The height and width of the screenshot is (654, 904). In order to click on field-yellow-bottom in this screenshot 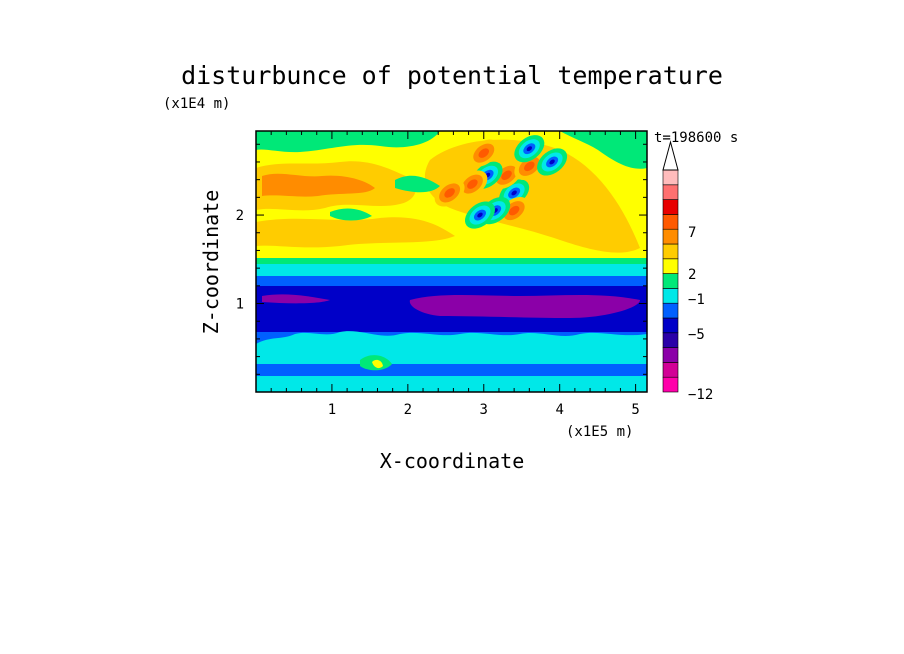, I will do `click(377, 364)`.